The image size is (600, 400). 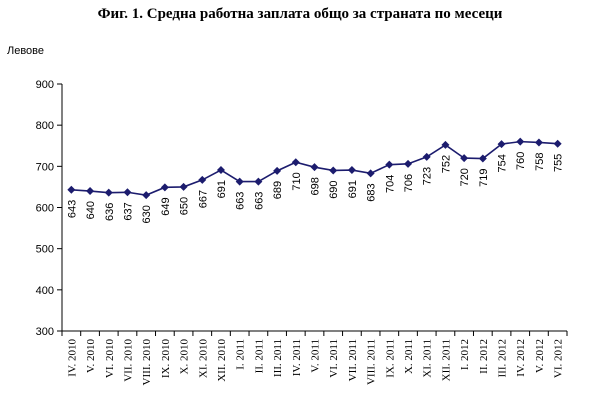 I want to click on data-label: 683, so click(x=372, y=192).